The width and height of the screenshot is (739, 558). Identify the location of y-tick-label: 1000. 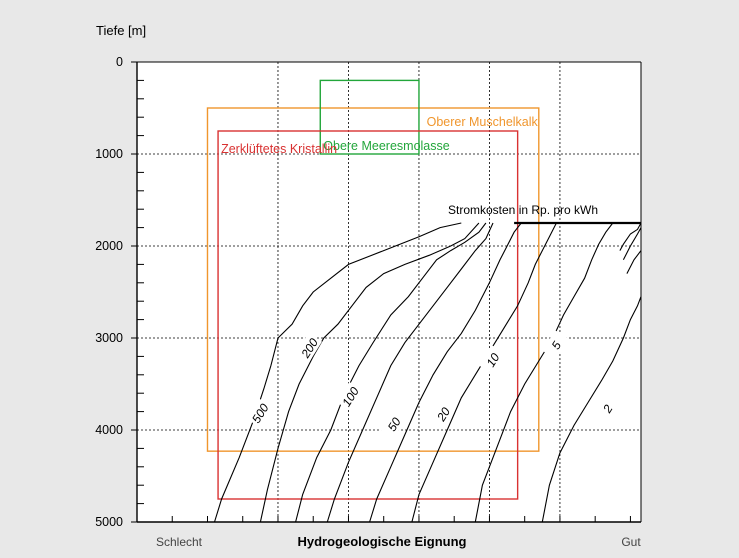
(109, 154).